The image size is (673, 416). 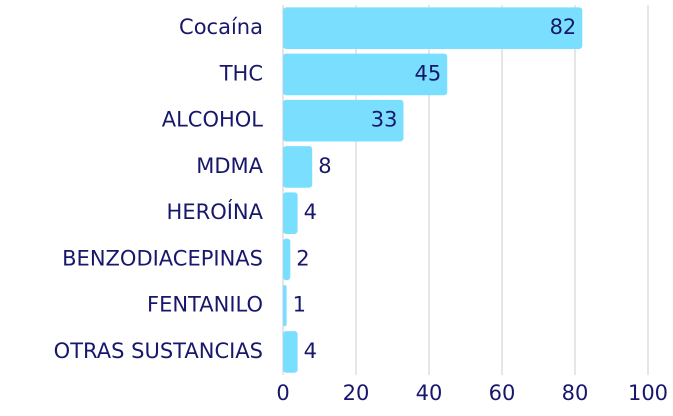 What do you see at coordinates (229, 166) in the screenshot?
I see `y-tick-label: MDMA` at bounding box center [229, 166].